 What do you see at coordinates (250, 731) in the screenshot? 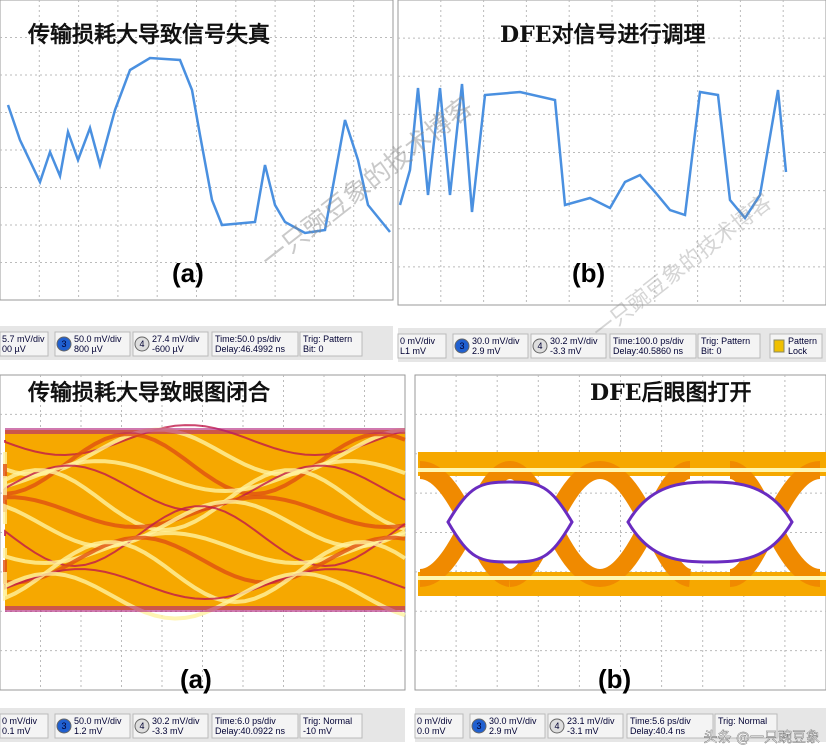
I see `delay: Delay:40.0922 ns` at bounding box center [250, 731].